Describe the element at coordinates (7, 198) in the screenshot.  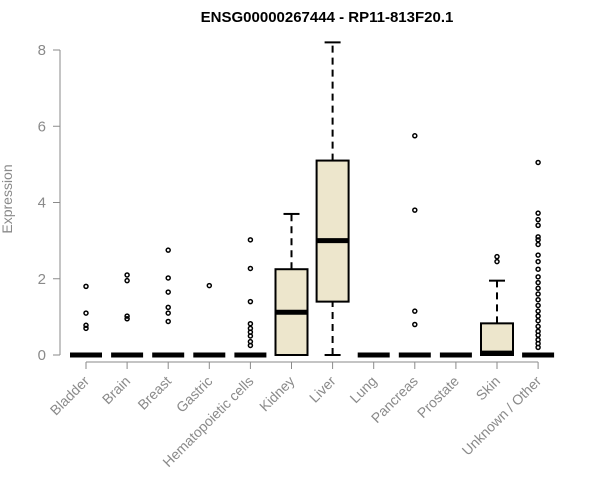
I see `y-axis-label: Expression` at that location.